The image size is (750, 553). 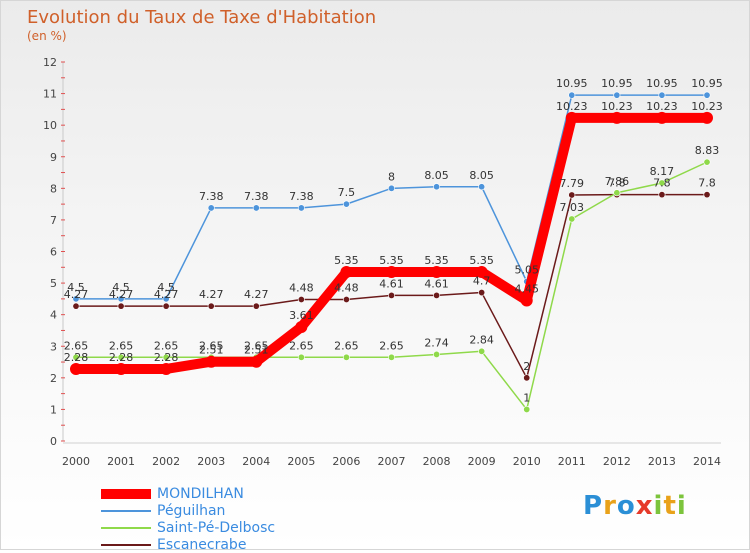 What do you see at coordinates (481, 339) in the screenshot?
I see `data-label: 2.84` at bounding box center [481, 339].